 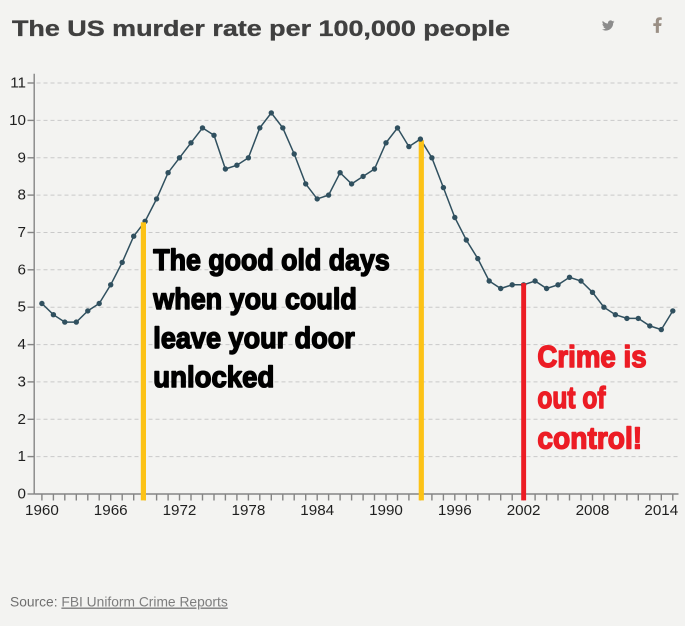 I want to click on svg-text: 1966, so click(x=111, y=510).